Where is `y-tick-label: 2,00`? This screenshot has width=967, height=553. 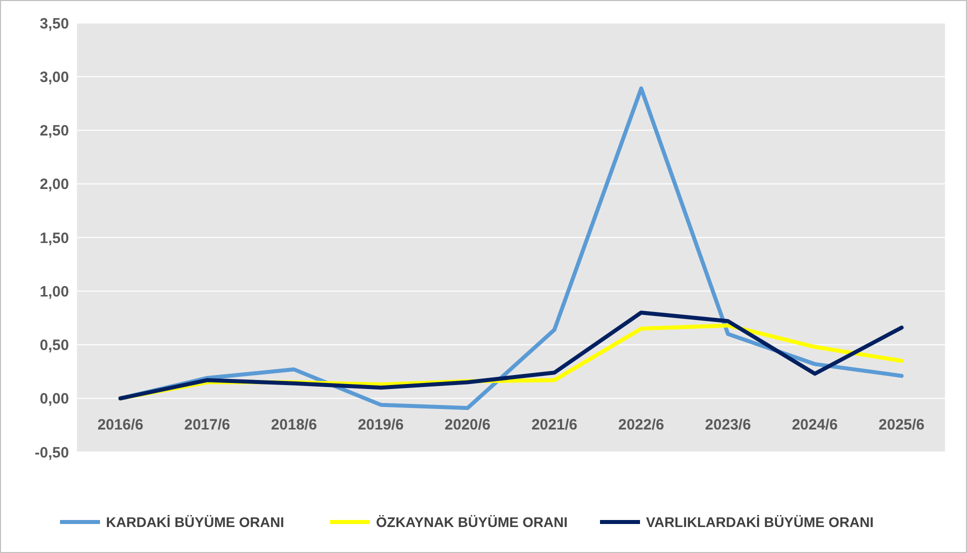 y-tick-label: 2,00 is located at coordinates (54, 185).